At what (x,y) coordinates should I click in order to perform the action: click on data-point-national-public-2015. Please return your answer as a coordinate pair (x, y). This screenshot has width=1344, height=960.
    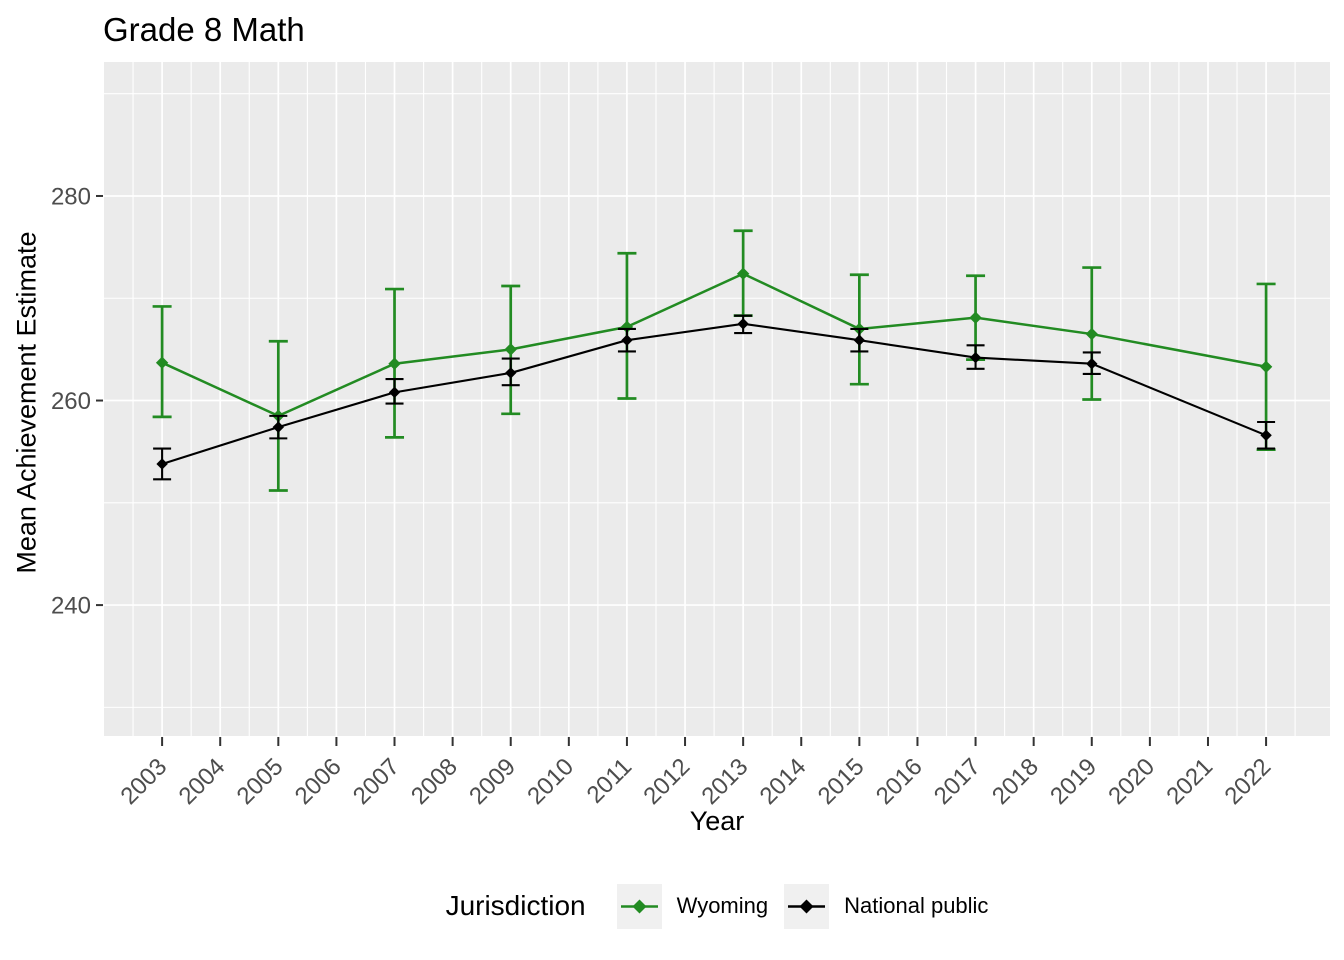
    Looking at the image, I should click on (859, 340).